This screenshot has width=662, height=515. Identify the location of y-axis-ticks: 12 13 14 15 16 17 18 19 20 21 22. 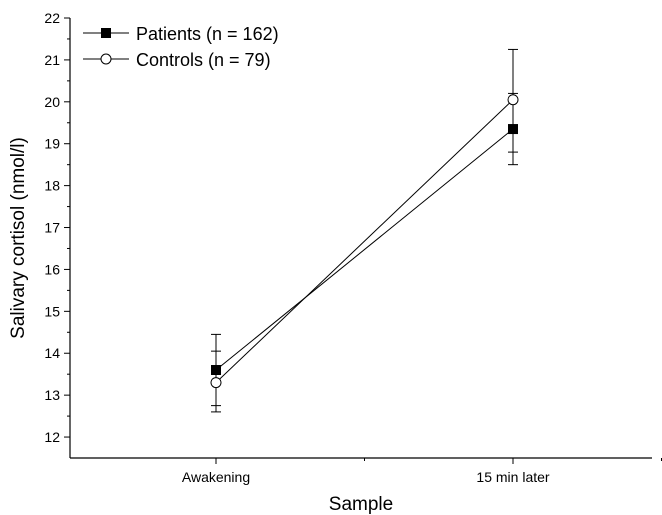
(57, 227).